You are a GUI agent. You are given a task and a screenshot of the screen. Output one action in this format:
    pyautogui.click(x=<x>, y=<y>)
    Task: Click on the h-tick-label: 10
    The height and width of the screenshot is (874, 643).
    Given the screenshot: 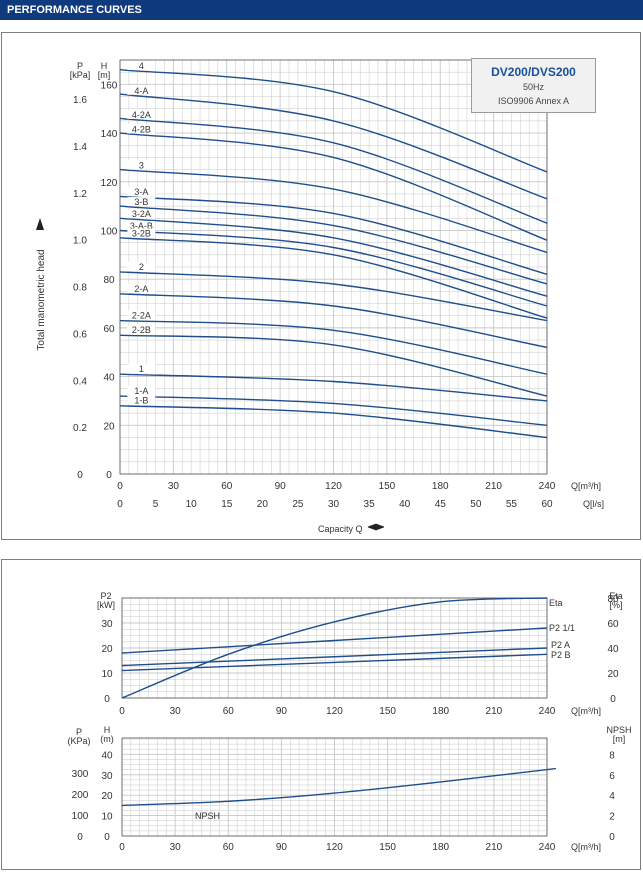 What is the action you would take?
    pyautogui.click(x=107, y=817)
    